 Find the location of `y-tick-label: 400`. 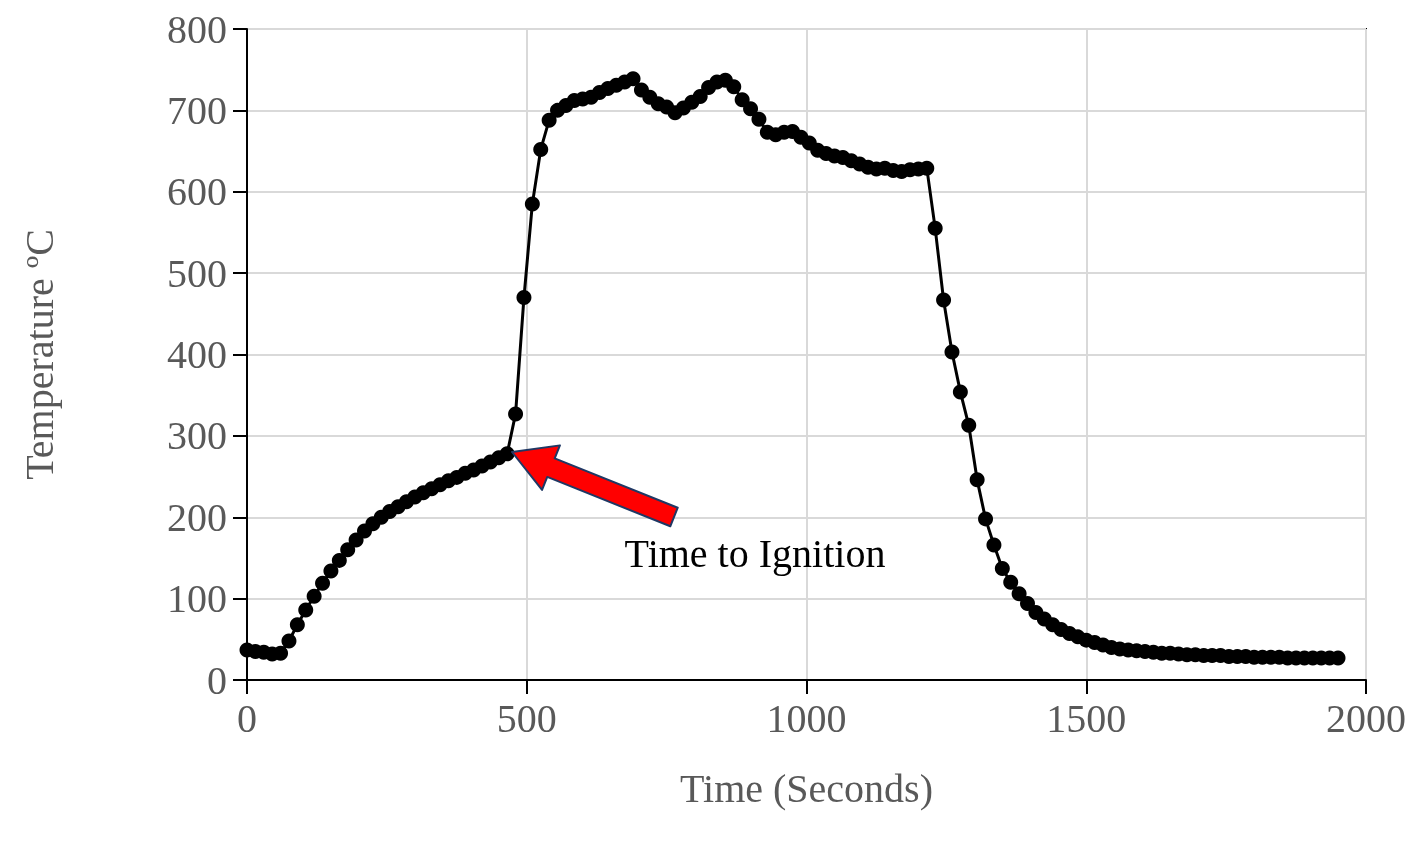

y-tick-label: 400 is located at coordinates (197, 354).